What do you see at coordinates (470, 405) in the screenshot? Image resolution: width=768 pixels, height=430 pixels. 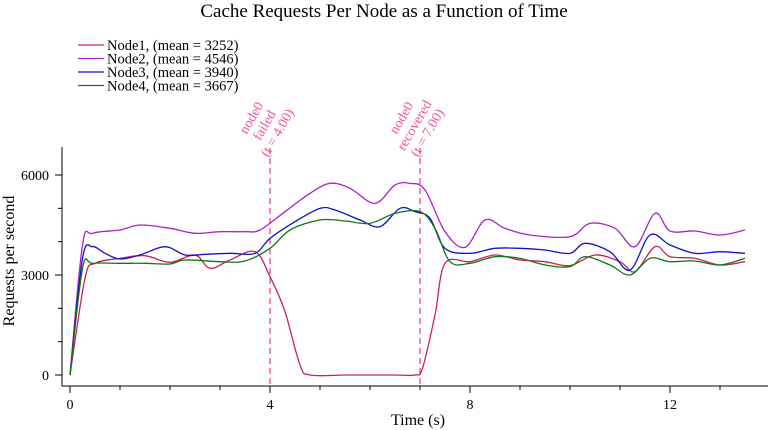 I see `x-tick-label: 8` at bounding box center [470, 405].